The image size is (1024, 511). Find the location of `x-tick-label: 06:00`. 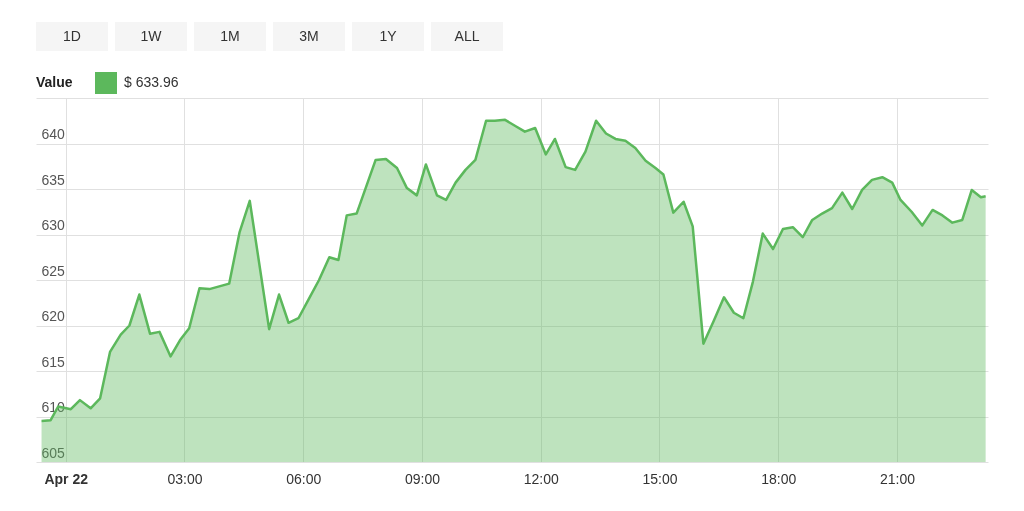

x-tick-label: 06:00 is located at coordinates (304, 478).